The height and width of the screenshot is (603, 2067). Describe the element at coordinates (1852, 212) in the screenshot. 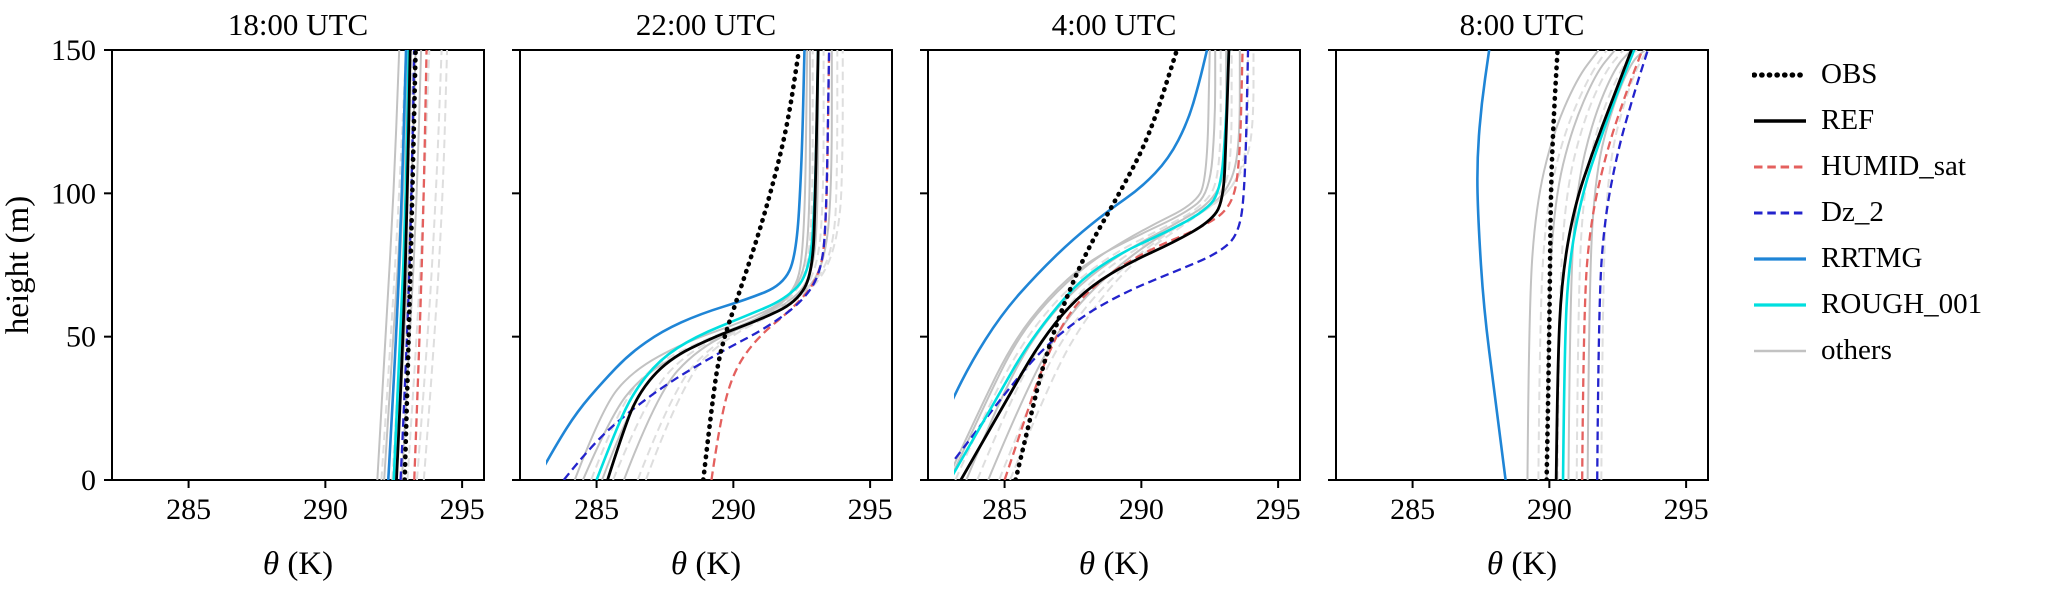

I see `legend-label: Dz_2` at that location.